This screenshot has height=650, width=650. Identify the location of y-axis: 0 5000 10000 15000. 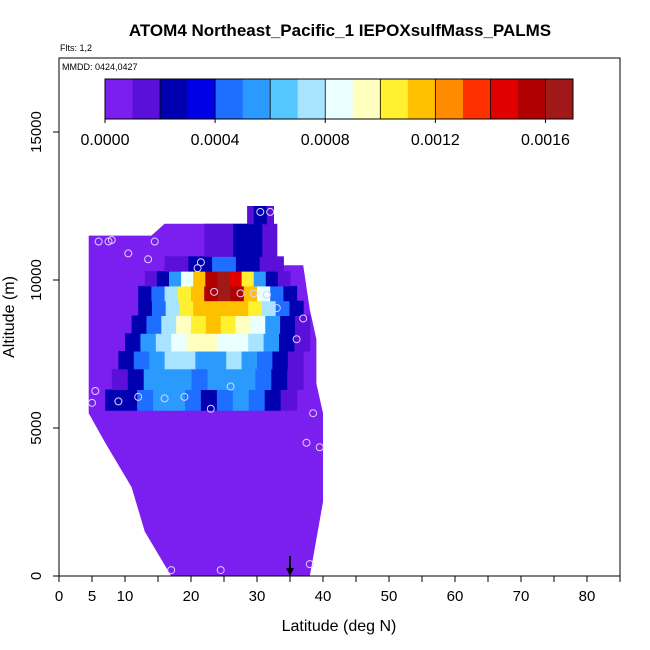
(43, 345).